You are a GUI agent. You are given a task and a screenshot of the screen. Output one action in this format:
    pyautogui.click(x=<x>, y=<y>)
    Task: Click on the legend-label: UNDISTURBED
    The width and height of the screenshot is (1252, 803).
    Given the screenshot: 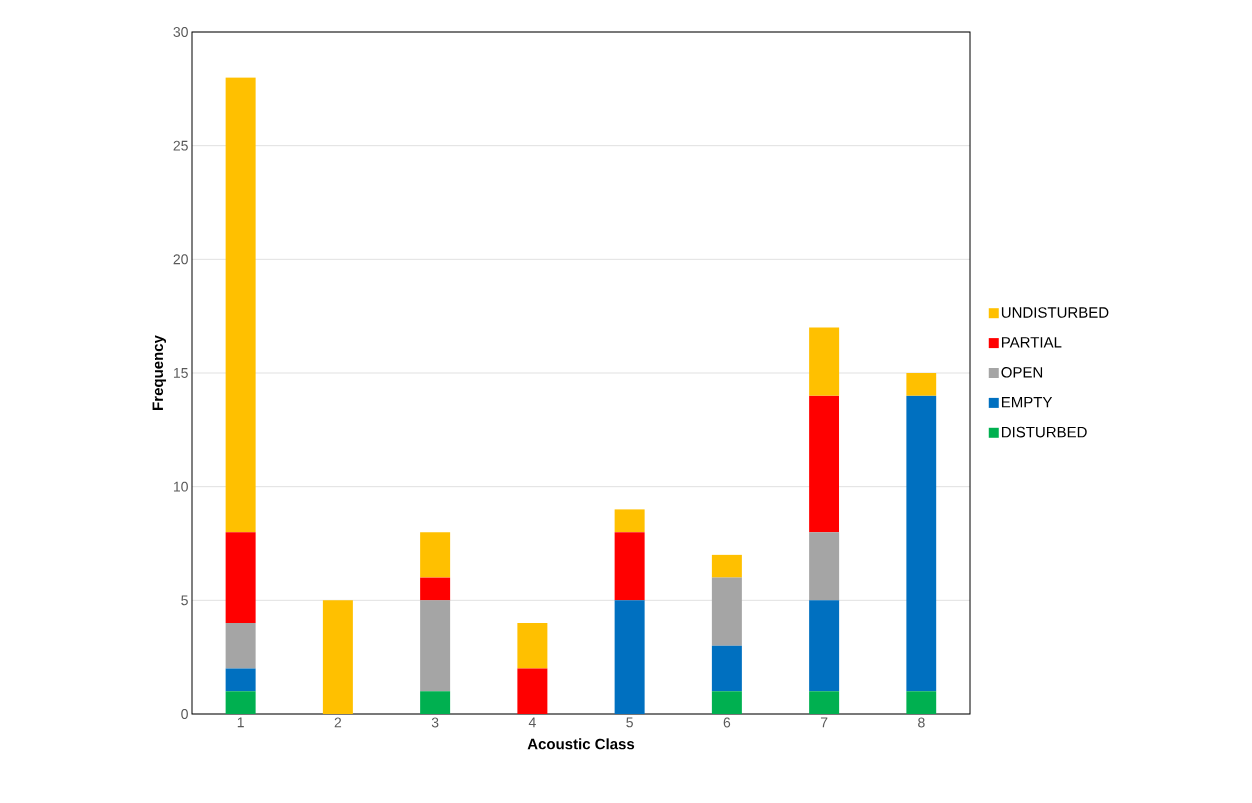 What is the action you would take?
    pyautogui.click(x=1055, y=312)
    